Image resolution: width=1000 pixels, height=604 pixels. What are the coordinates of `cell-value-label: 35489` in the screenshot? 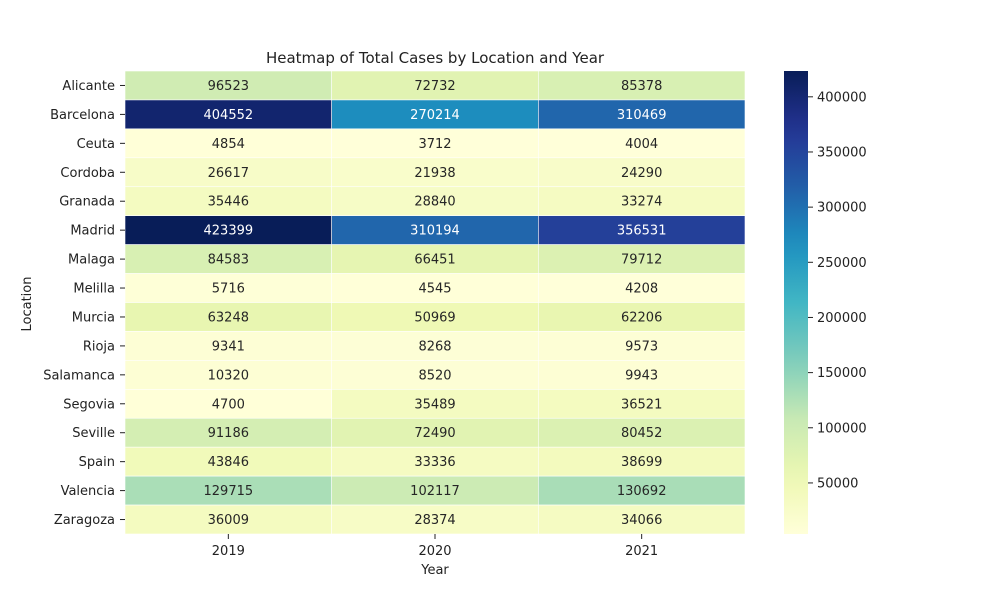 It's located at (434, 404).